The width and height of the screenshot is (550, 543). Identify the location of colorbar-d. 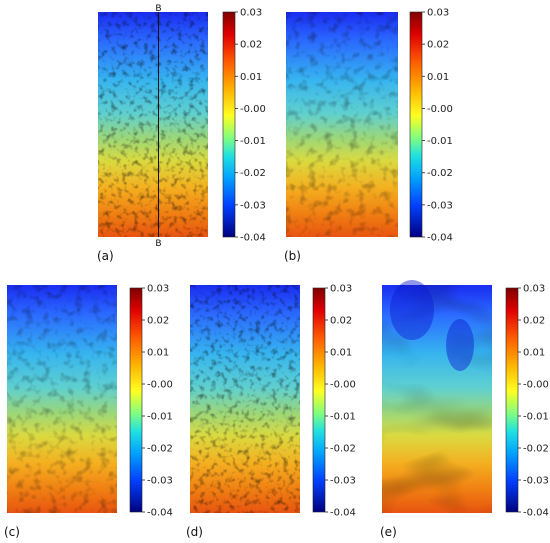
(319, 400).